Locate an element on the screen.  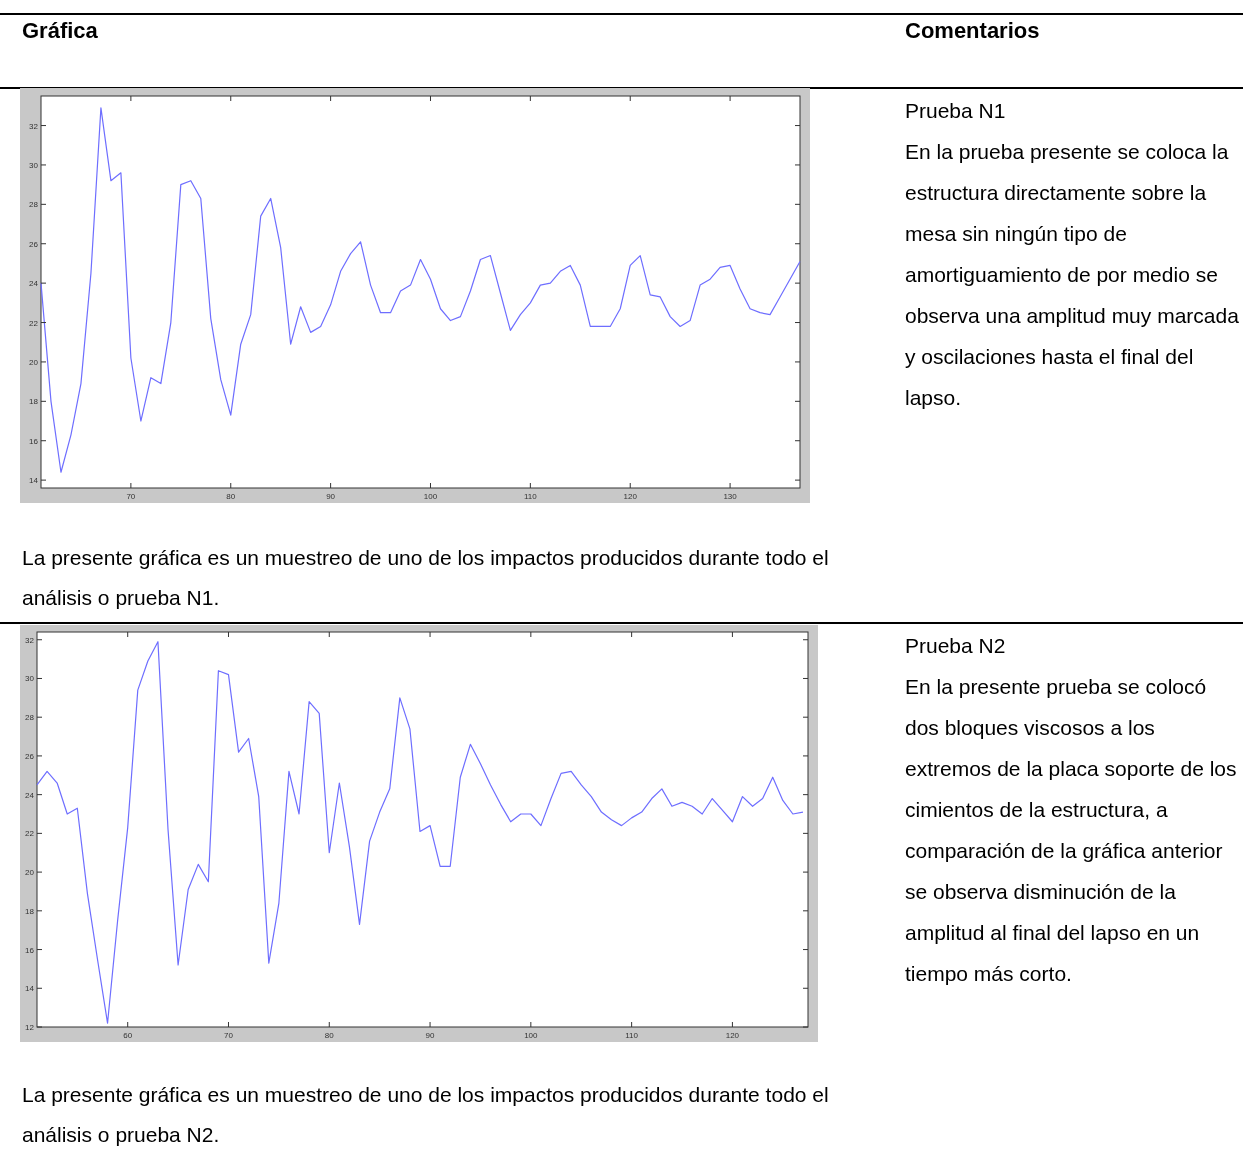
text: Prueba N2 is located at coordinates (956, 646).